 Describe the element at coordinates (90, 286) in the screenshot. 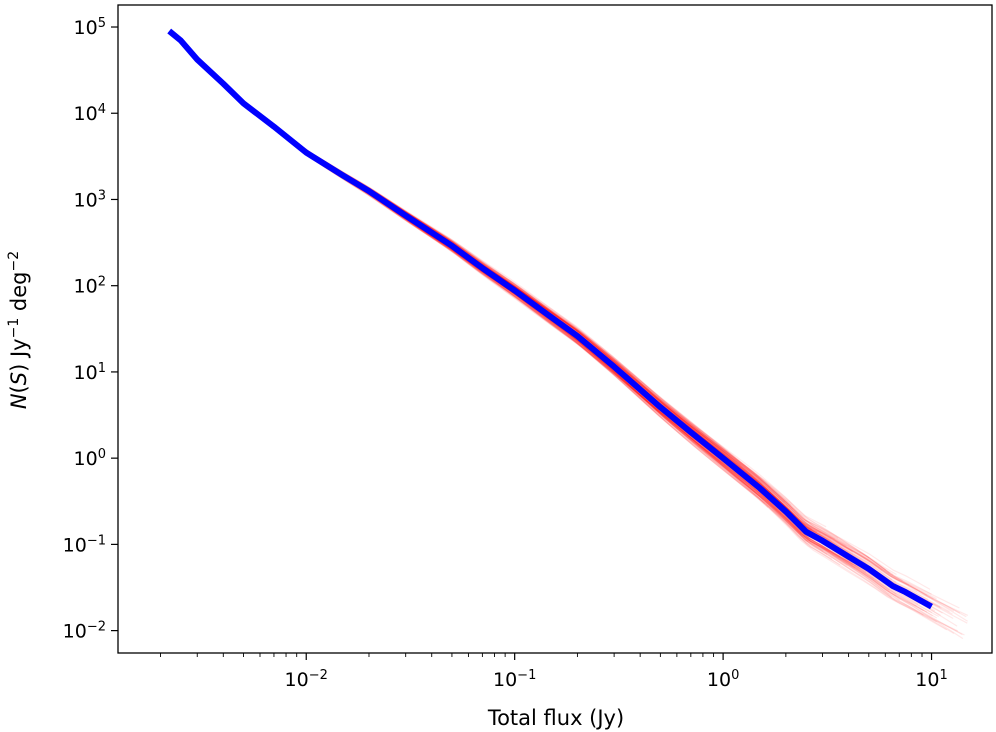

I see `y-tick-label: 10²` at that location.